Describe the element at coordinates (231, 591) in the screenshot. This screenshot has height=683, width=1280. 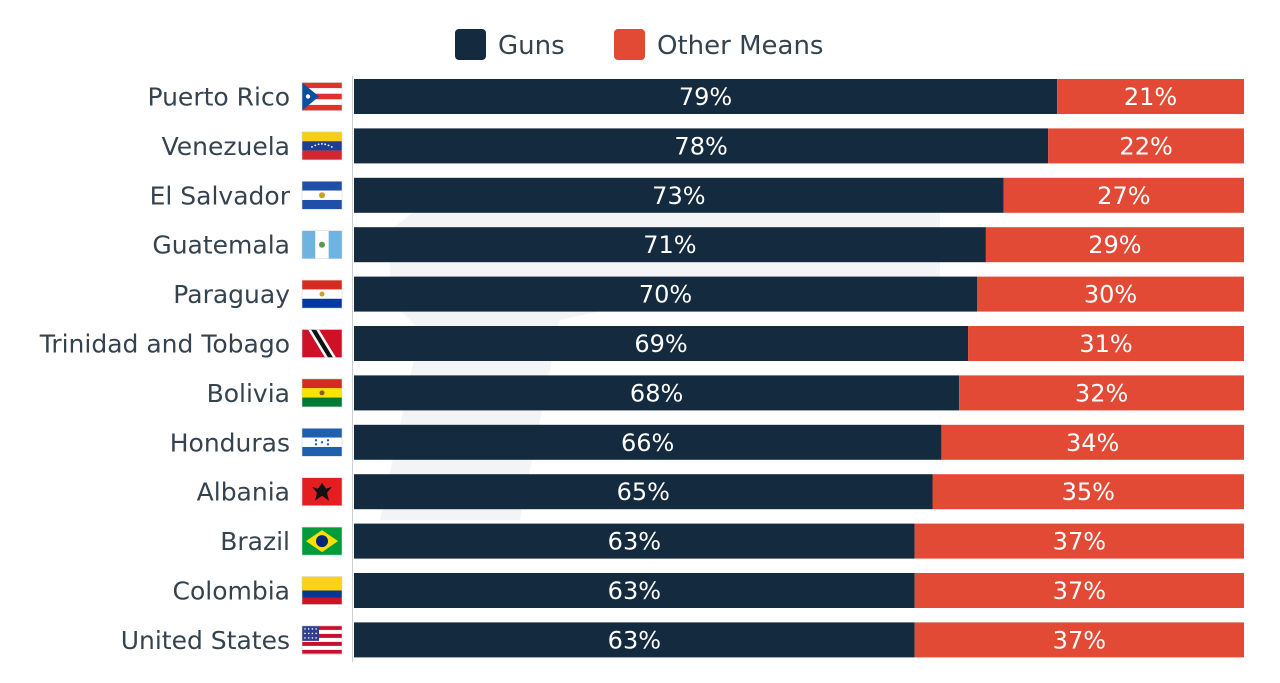
I see `category-label: Colombia` at that location.